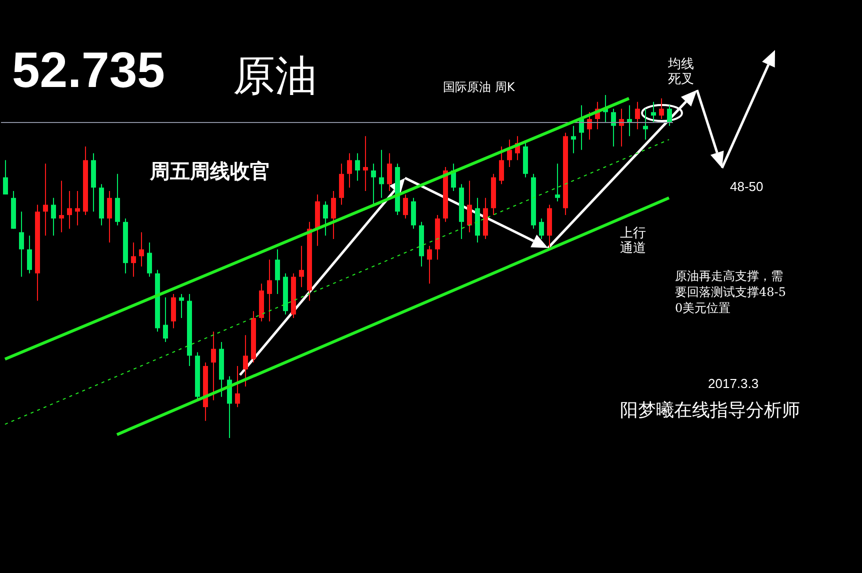 This screenshot has width=862, height=573. Describe the element at coordinates (710, 411) in the screenshot. I see `annotation: 阳梦曦在线指导分析师` at that location.